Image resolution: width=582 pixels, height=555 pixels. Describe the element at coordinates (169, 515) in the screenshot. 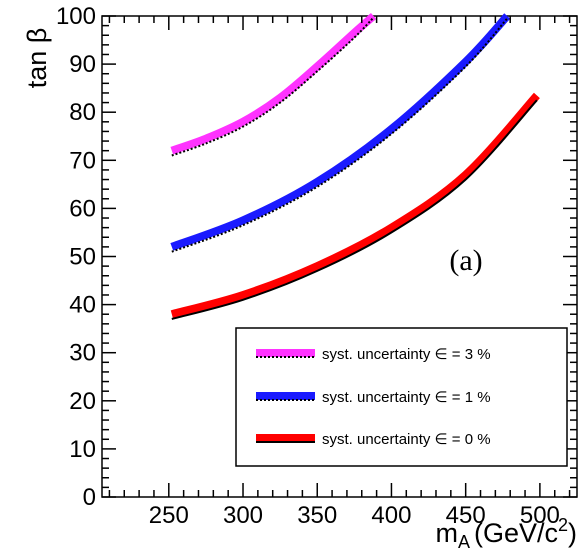

I see `x-tick-label: 250` at that location.